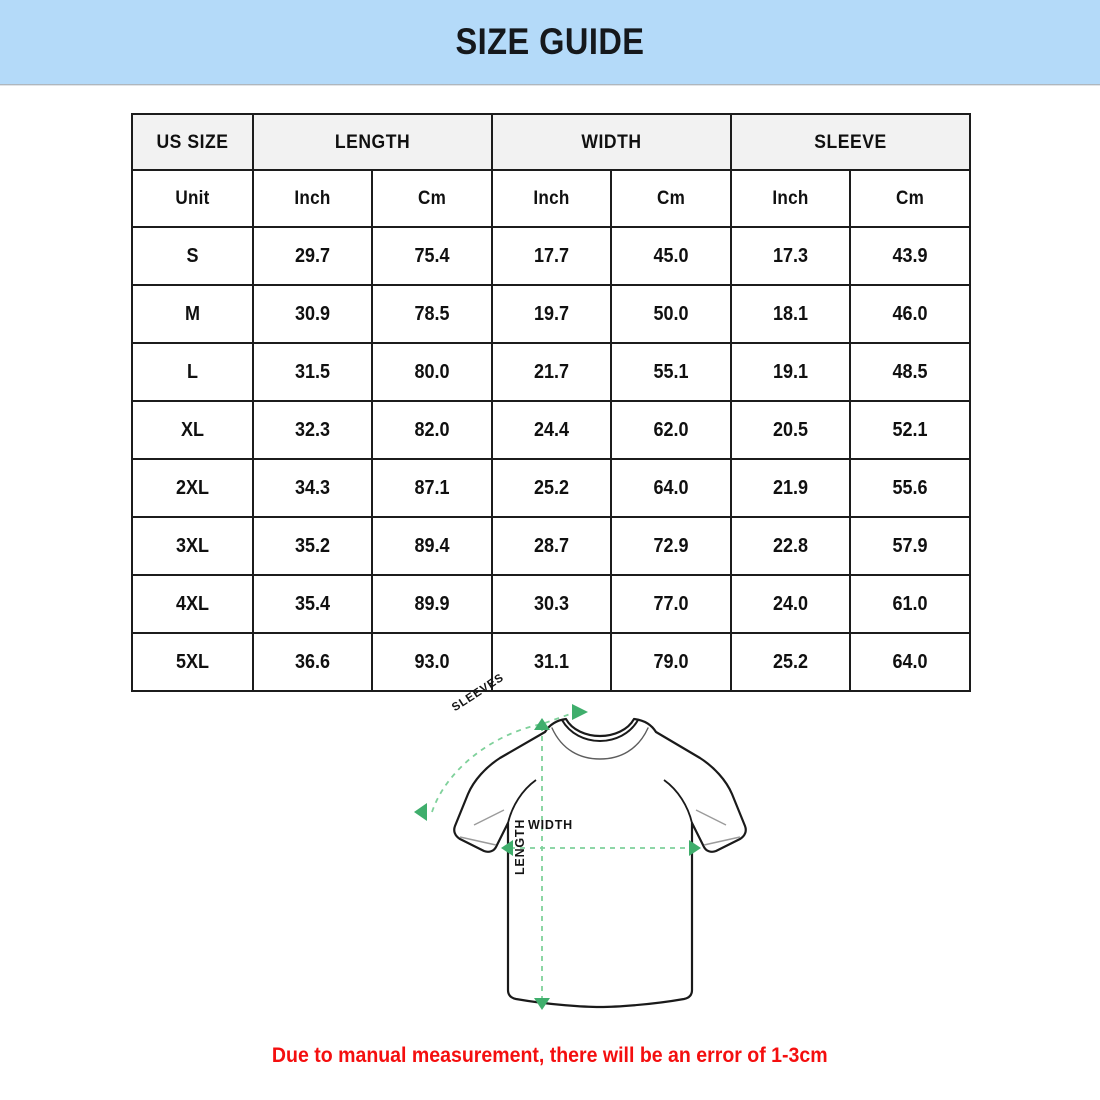 This screenshot has height=1100, width=1100. Describe the element at coordinates (671, 604) in the screenshot. I see `cell-width-cm: 77.0` at that location.